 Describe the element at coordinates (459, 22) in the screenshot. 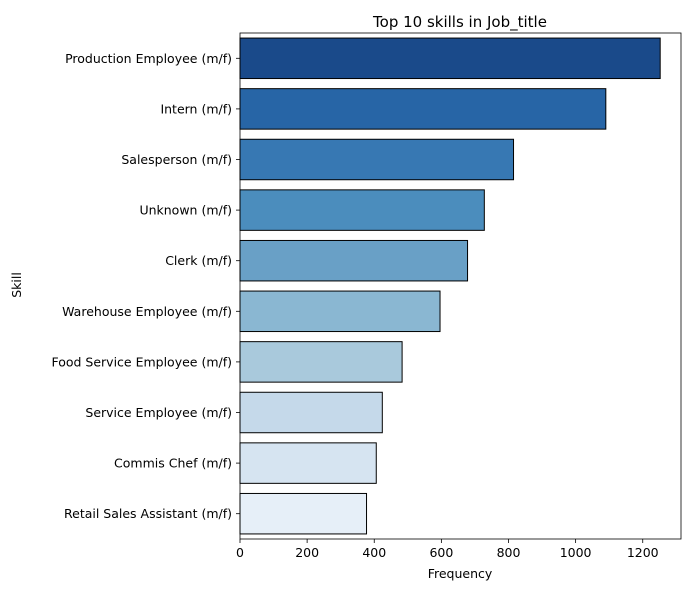

I see `chart-title: Top 10 skills in Job_title` at that location.